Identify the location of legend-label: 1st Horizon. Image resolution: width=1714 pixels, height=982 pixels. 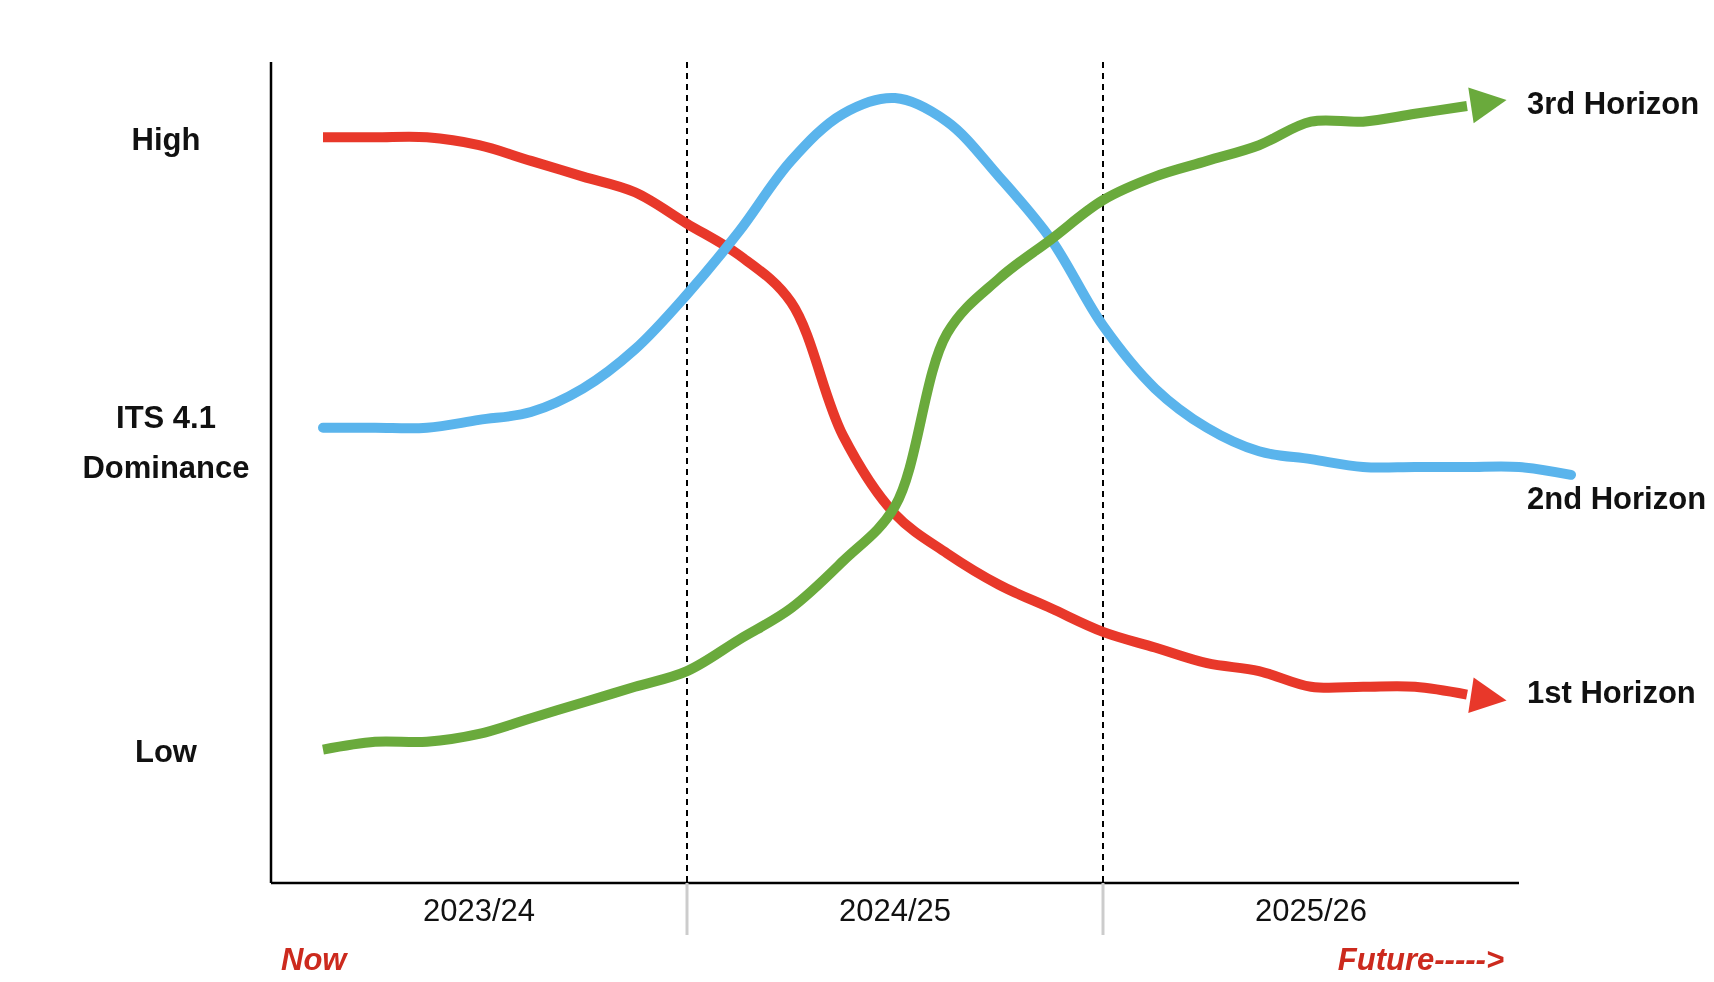
(1611, 692).